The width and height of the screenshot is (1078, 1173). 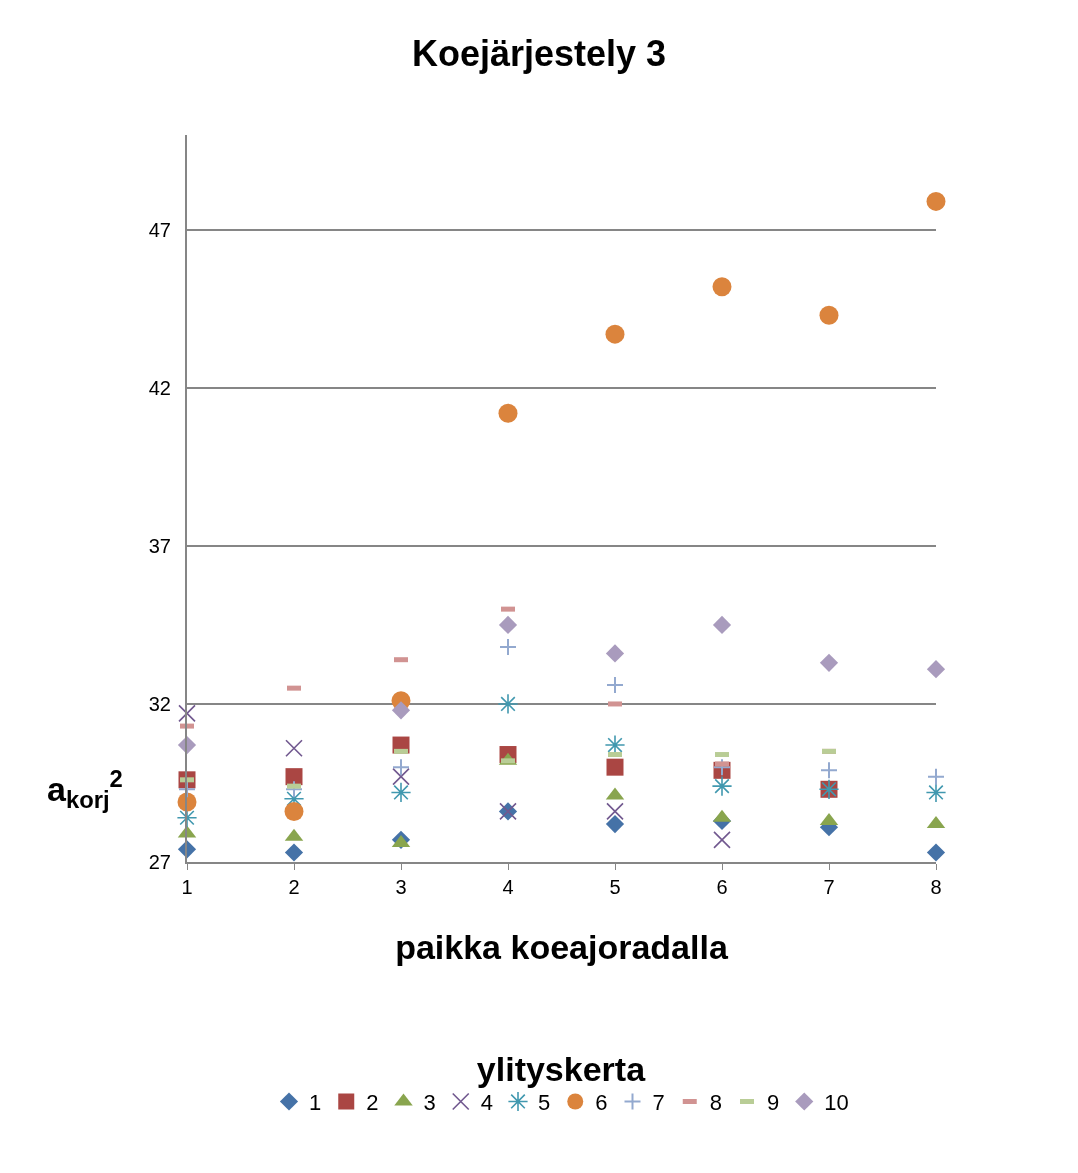 What do you see at coordinates (562, 946) in the screenshot?
I see `x-axis-title: paikka koeajoradalla` at bounding box center [562, 946].